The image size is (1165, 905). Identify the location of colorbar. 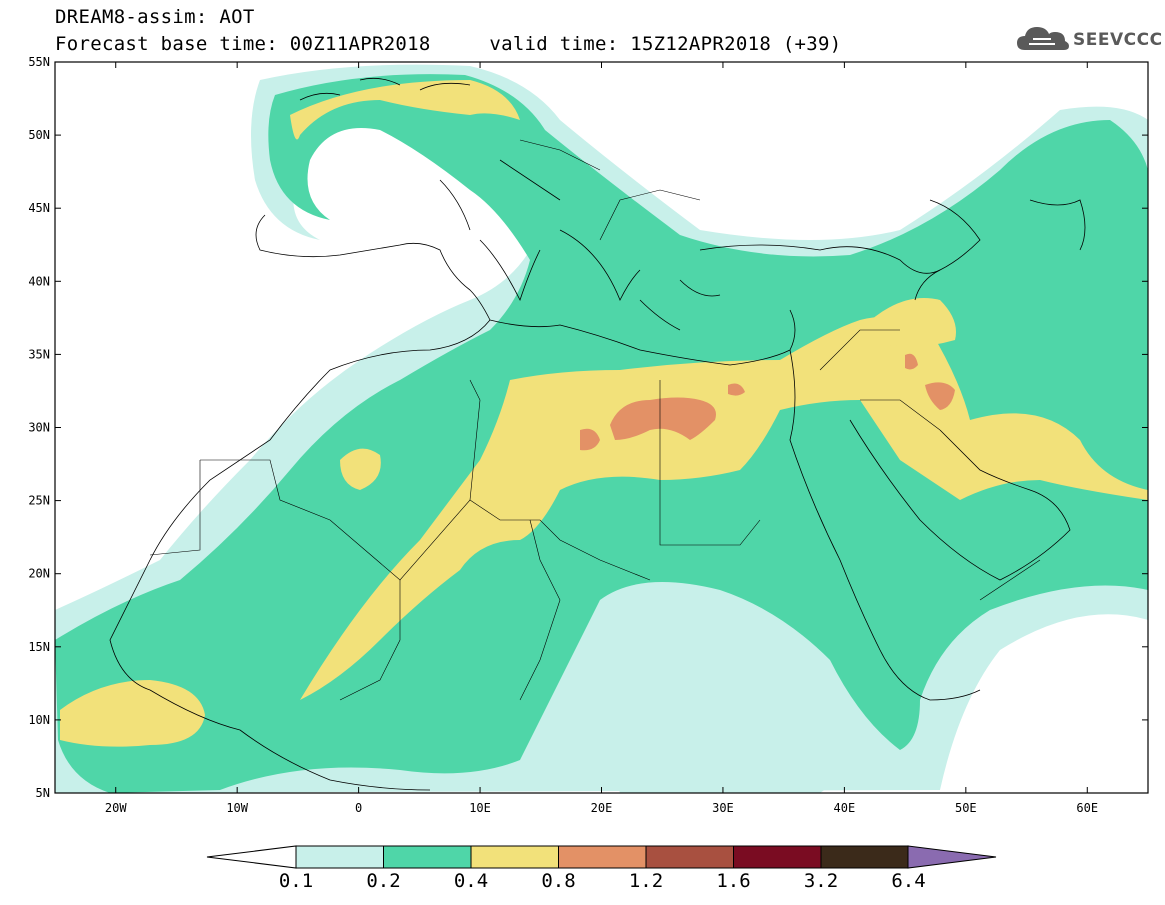
(601, 857).